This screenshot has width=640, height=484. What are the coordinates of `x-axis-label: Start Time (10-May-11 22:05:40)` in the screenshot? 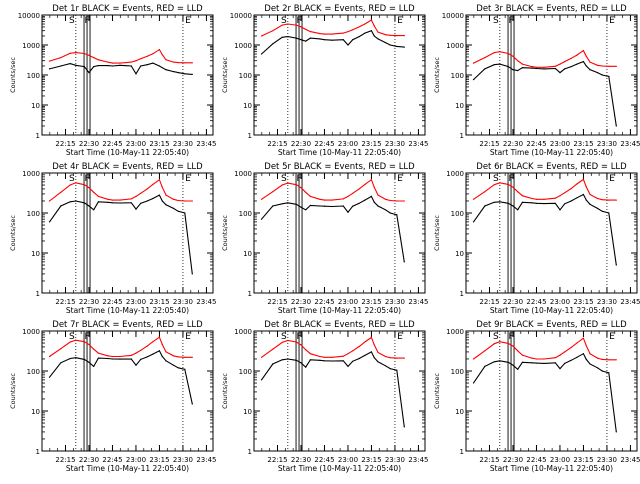 It's located at (551, 310).